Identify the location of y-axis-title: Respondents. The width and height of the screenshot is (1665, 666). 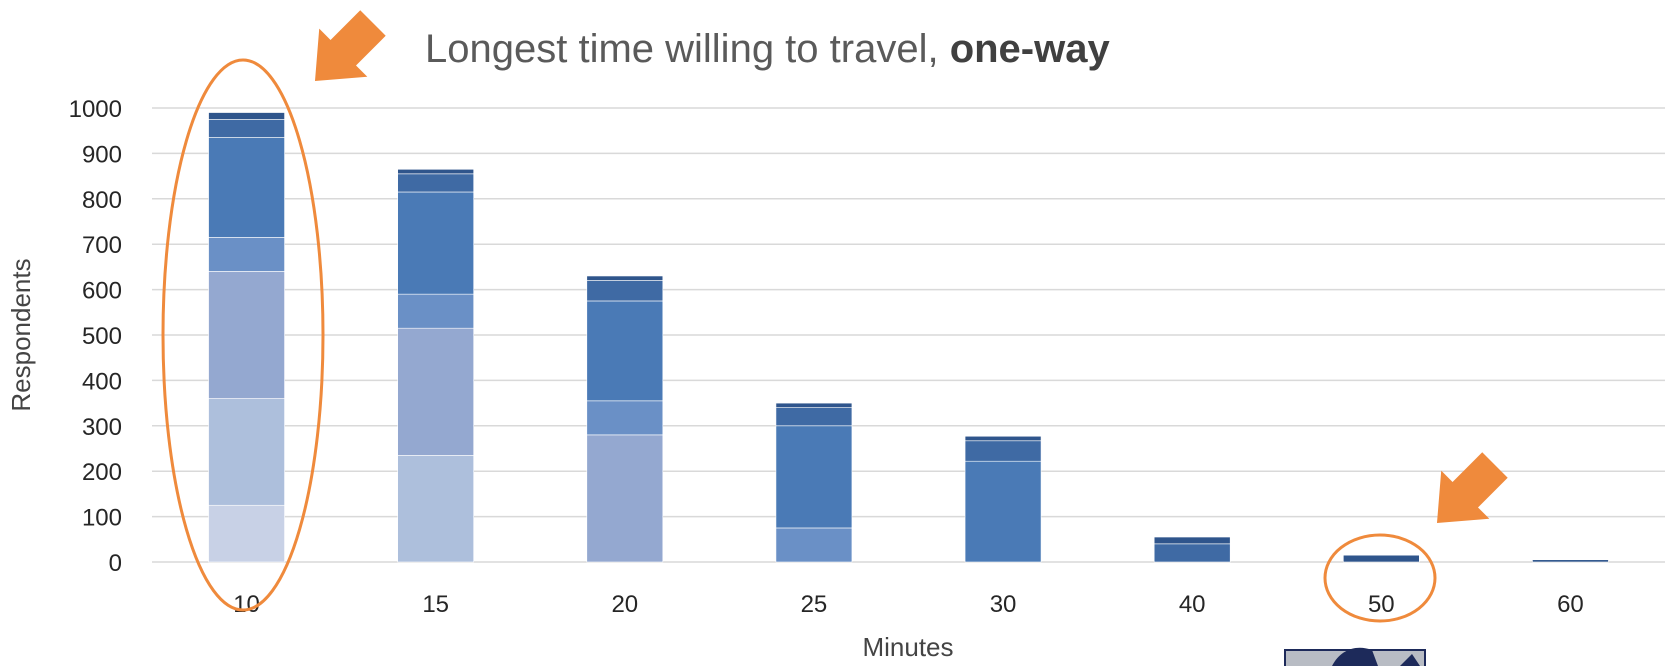
(21, 334).